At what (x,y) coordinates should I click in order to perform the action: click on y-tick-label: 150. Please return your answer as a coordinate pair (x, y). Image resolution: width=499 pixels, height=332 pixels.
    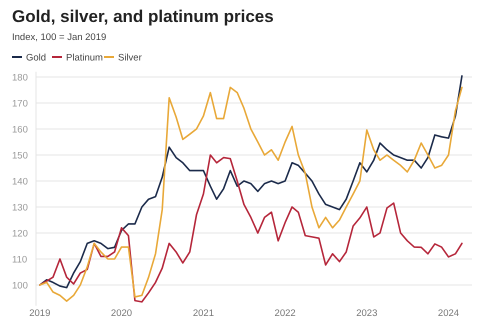
    Looking at the image, I should click on (20, 156).